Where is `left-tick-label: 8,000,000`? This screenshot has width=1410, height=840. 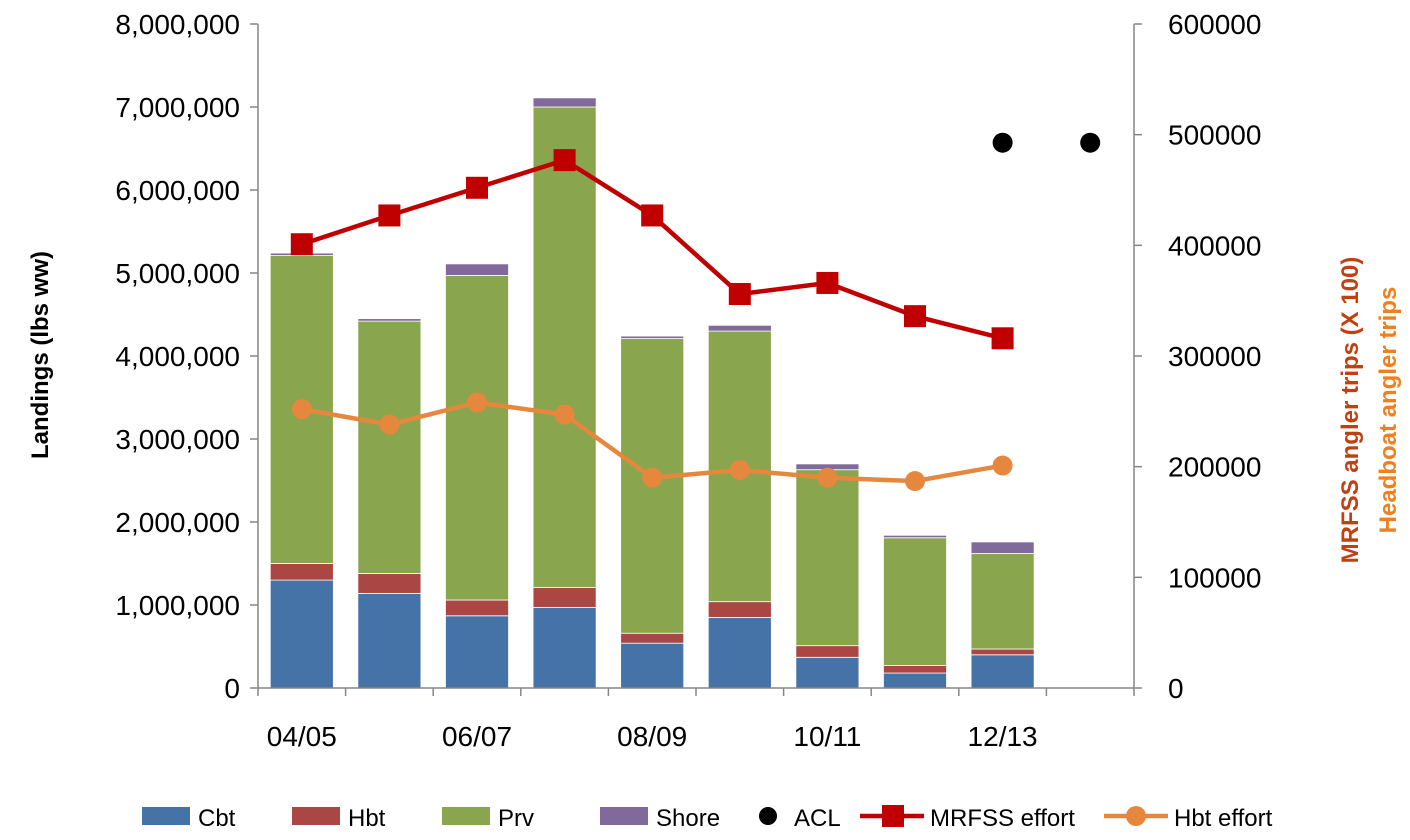
left-tick-label: 8,000,000 is located at coordinates (177, 24).